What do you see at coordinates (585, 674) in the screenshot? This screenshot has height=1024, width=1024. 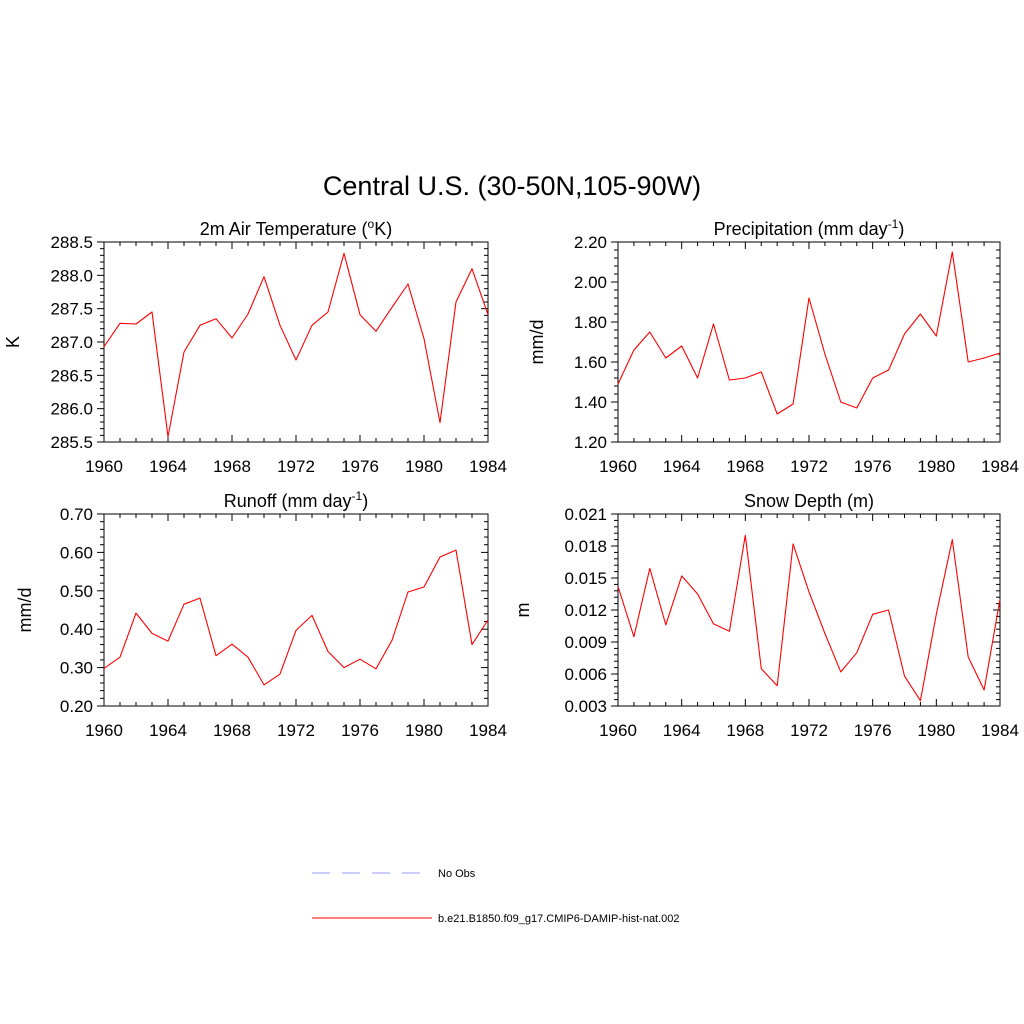 I see `y-tick-label: 0.006` at bounding box center [585, 674].